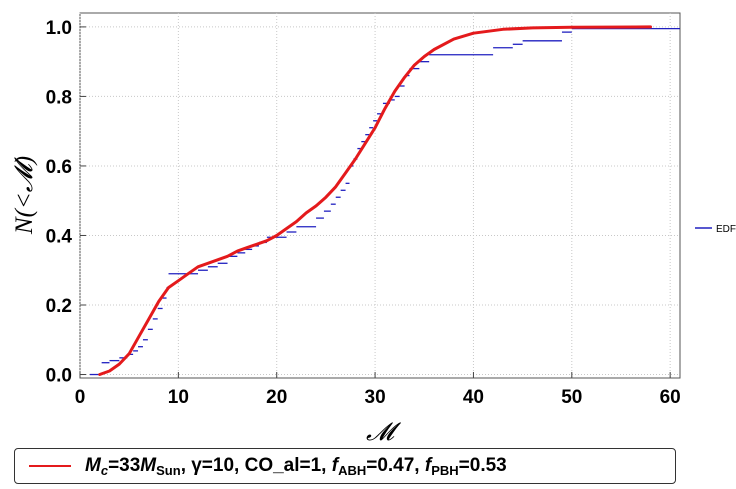 The height and width of the screenshot is (489, 736). Describe the element at coordinates (80, 397) in the screenshot. I see `x-tick-label: 0` at that location.